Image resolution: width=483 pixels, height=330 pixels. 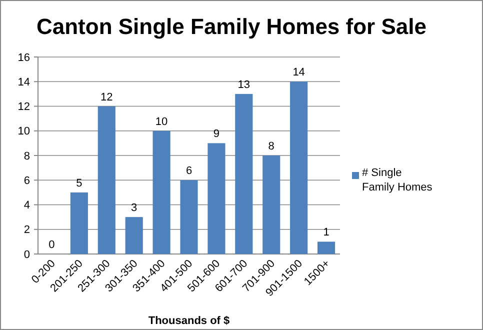 What do you see at coordinates (27, 156) in the screenshot?
I see `y-tick-label: 8` at bounding box center [27, 156].